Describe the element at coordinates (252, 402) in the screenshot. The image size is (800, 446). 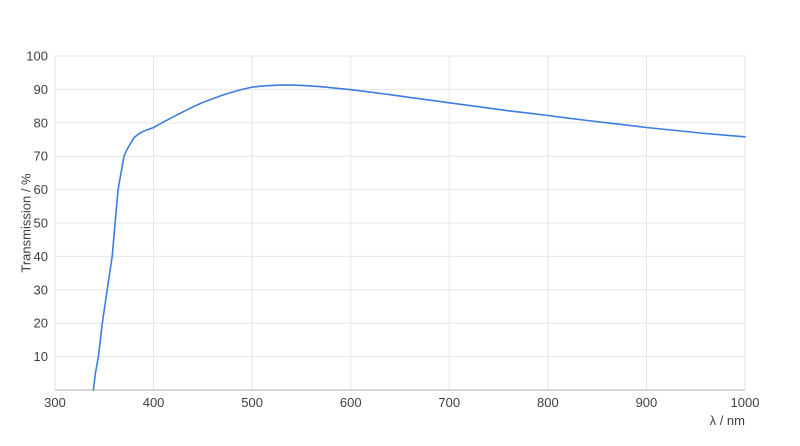
I see `x-tick-label: 500` at that location.